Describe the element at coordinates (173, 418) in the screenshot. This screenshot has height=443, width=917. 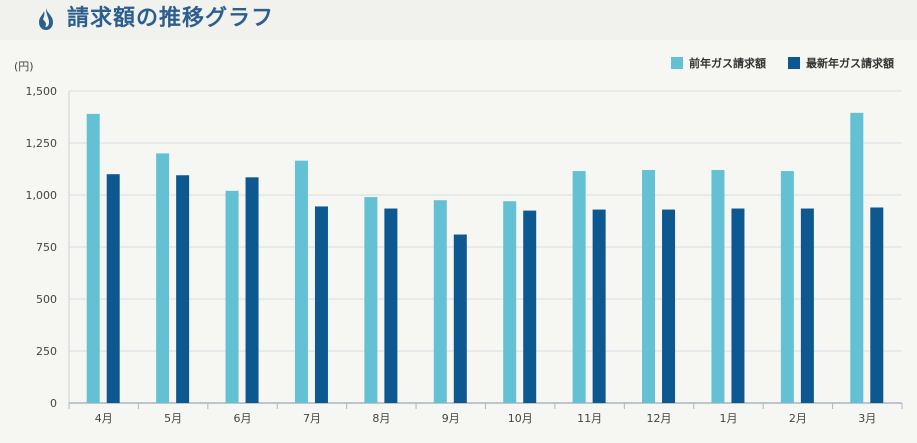
I see `x-tick-label: 5月` at that location.